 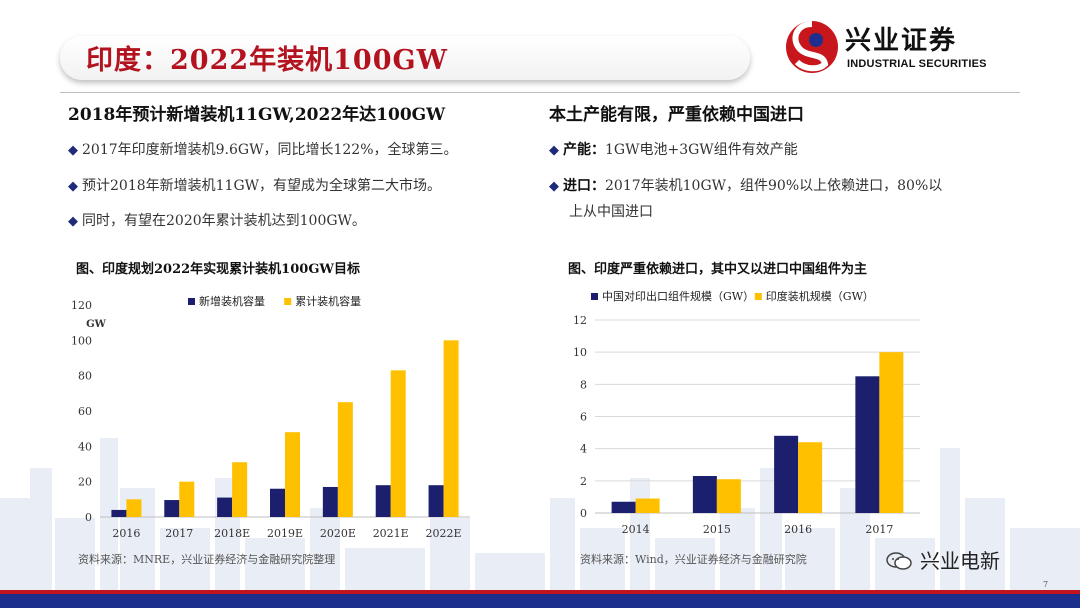 I want to click on left-bullet-2: ◆ 预计2018年新增装机11GW，有望成为全球第二大市场。, so click(x=254, y=186).